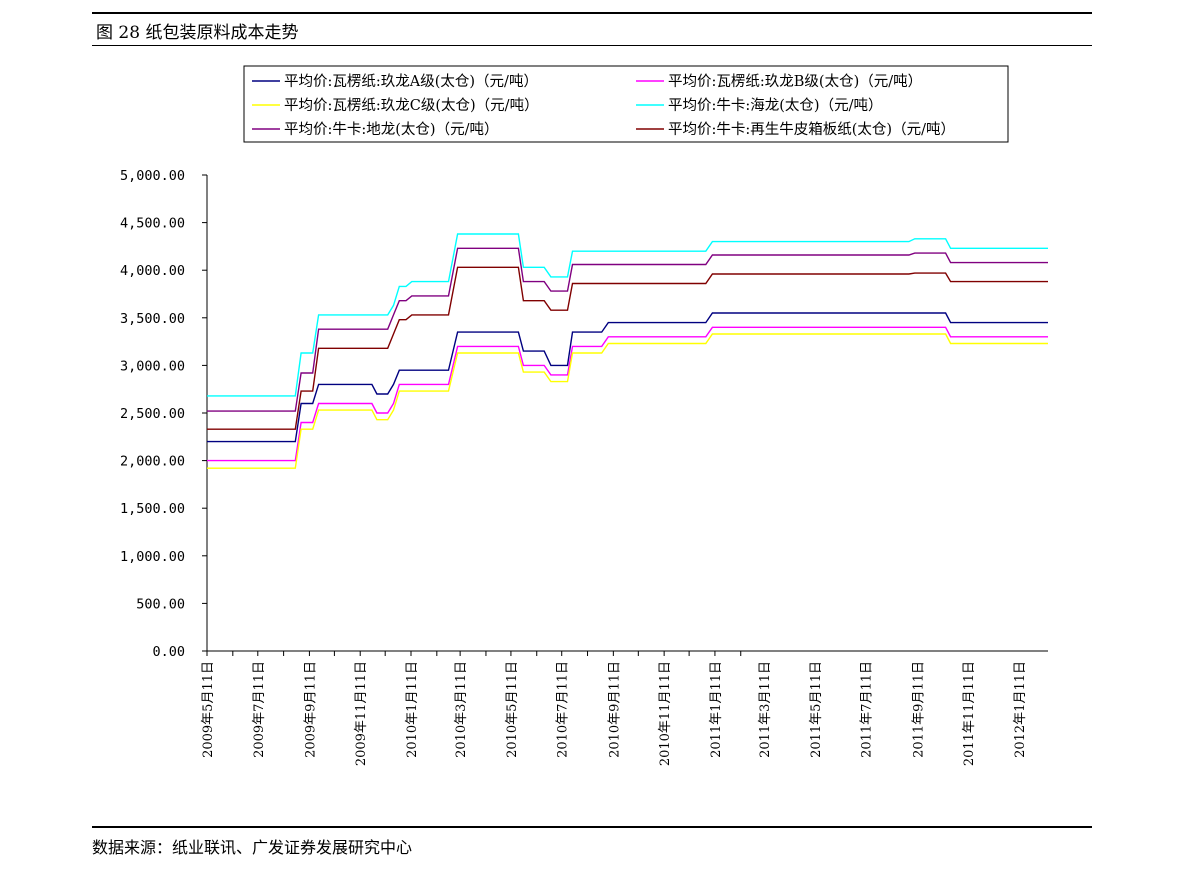 This screenshot has height=877, width=1191. What do you see at coordinates (152, 224) in the screenshot?
I see `y-tick-label: 4,500.00` at bounding box center [152, 224].